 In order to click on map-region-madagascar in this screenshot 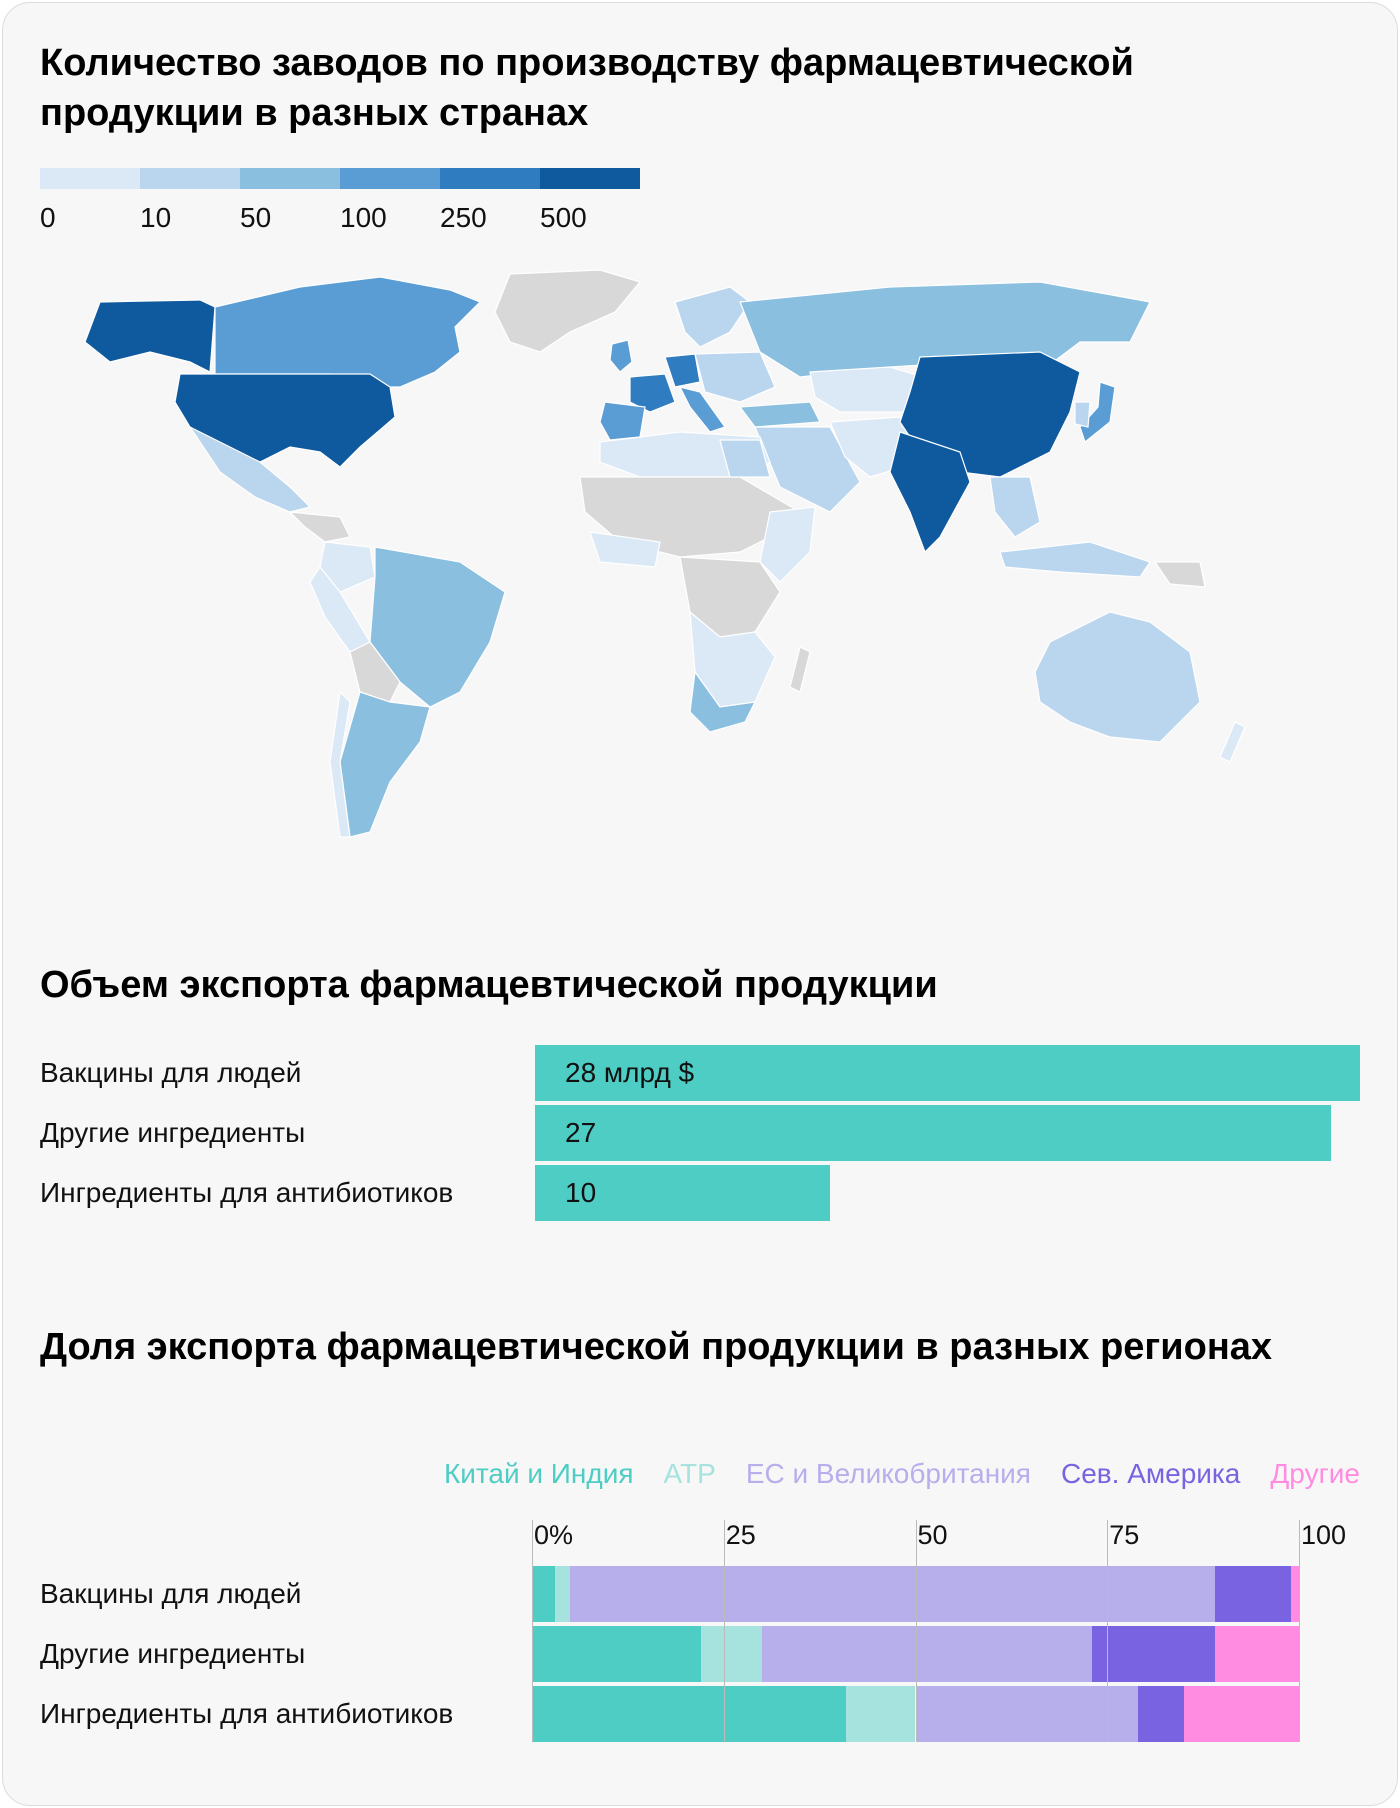, I will do `click(800, 669)`.